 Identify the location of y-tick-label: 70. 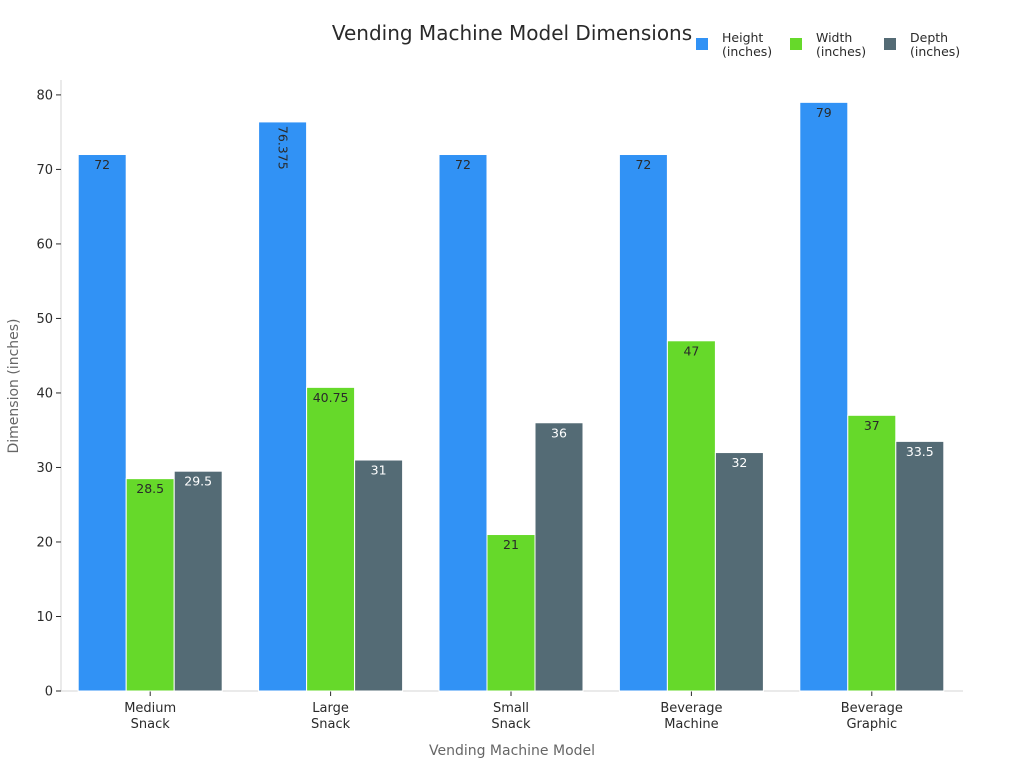
(44, 170).